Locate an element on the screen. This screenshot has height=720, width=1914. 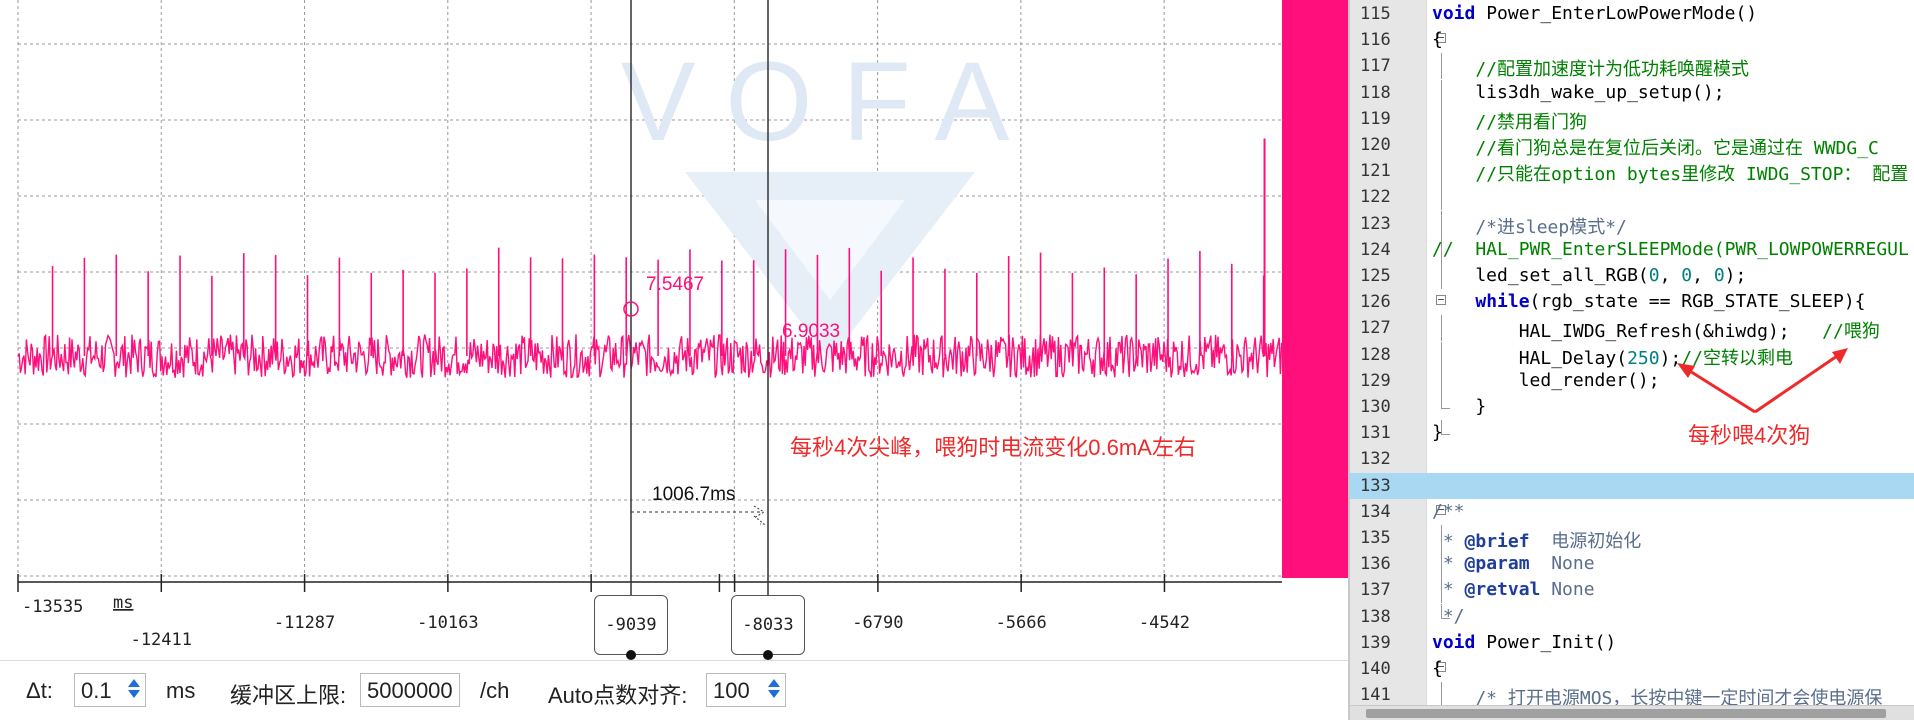
code-line: 120 //看门狗总是在复位后关闭。它是通过在 WWDG_C is located at coordinates (1632, 145).